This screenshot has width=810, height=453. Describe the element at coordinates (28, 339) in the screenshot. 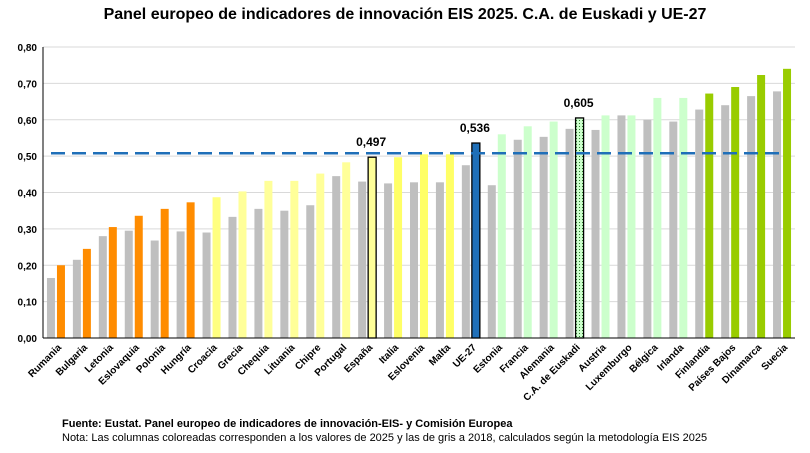

I see `y-tick-label: 0,00` at that location.